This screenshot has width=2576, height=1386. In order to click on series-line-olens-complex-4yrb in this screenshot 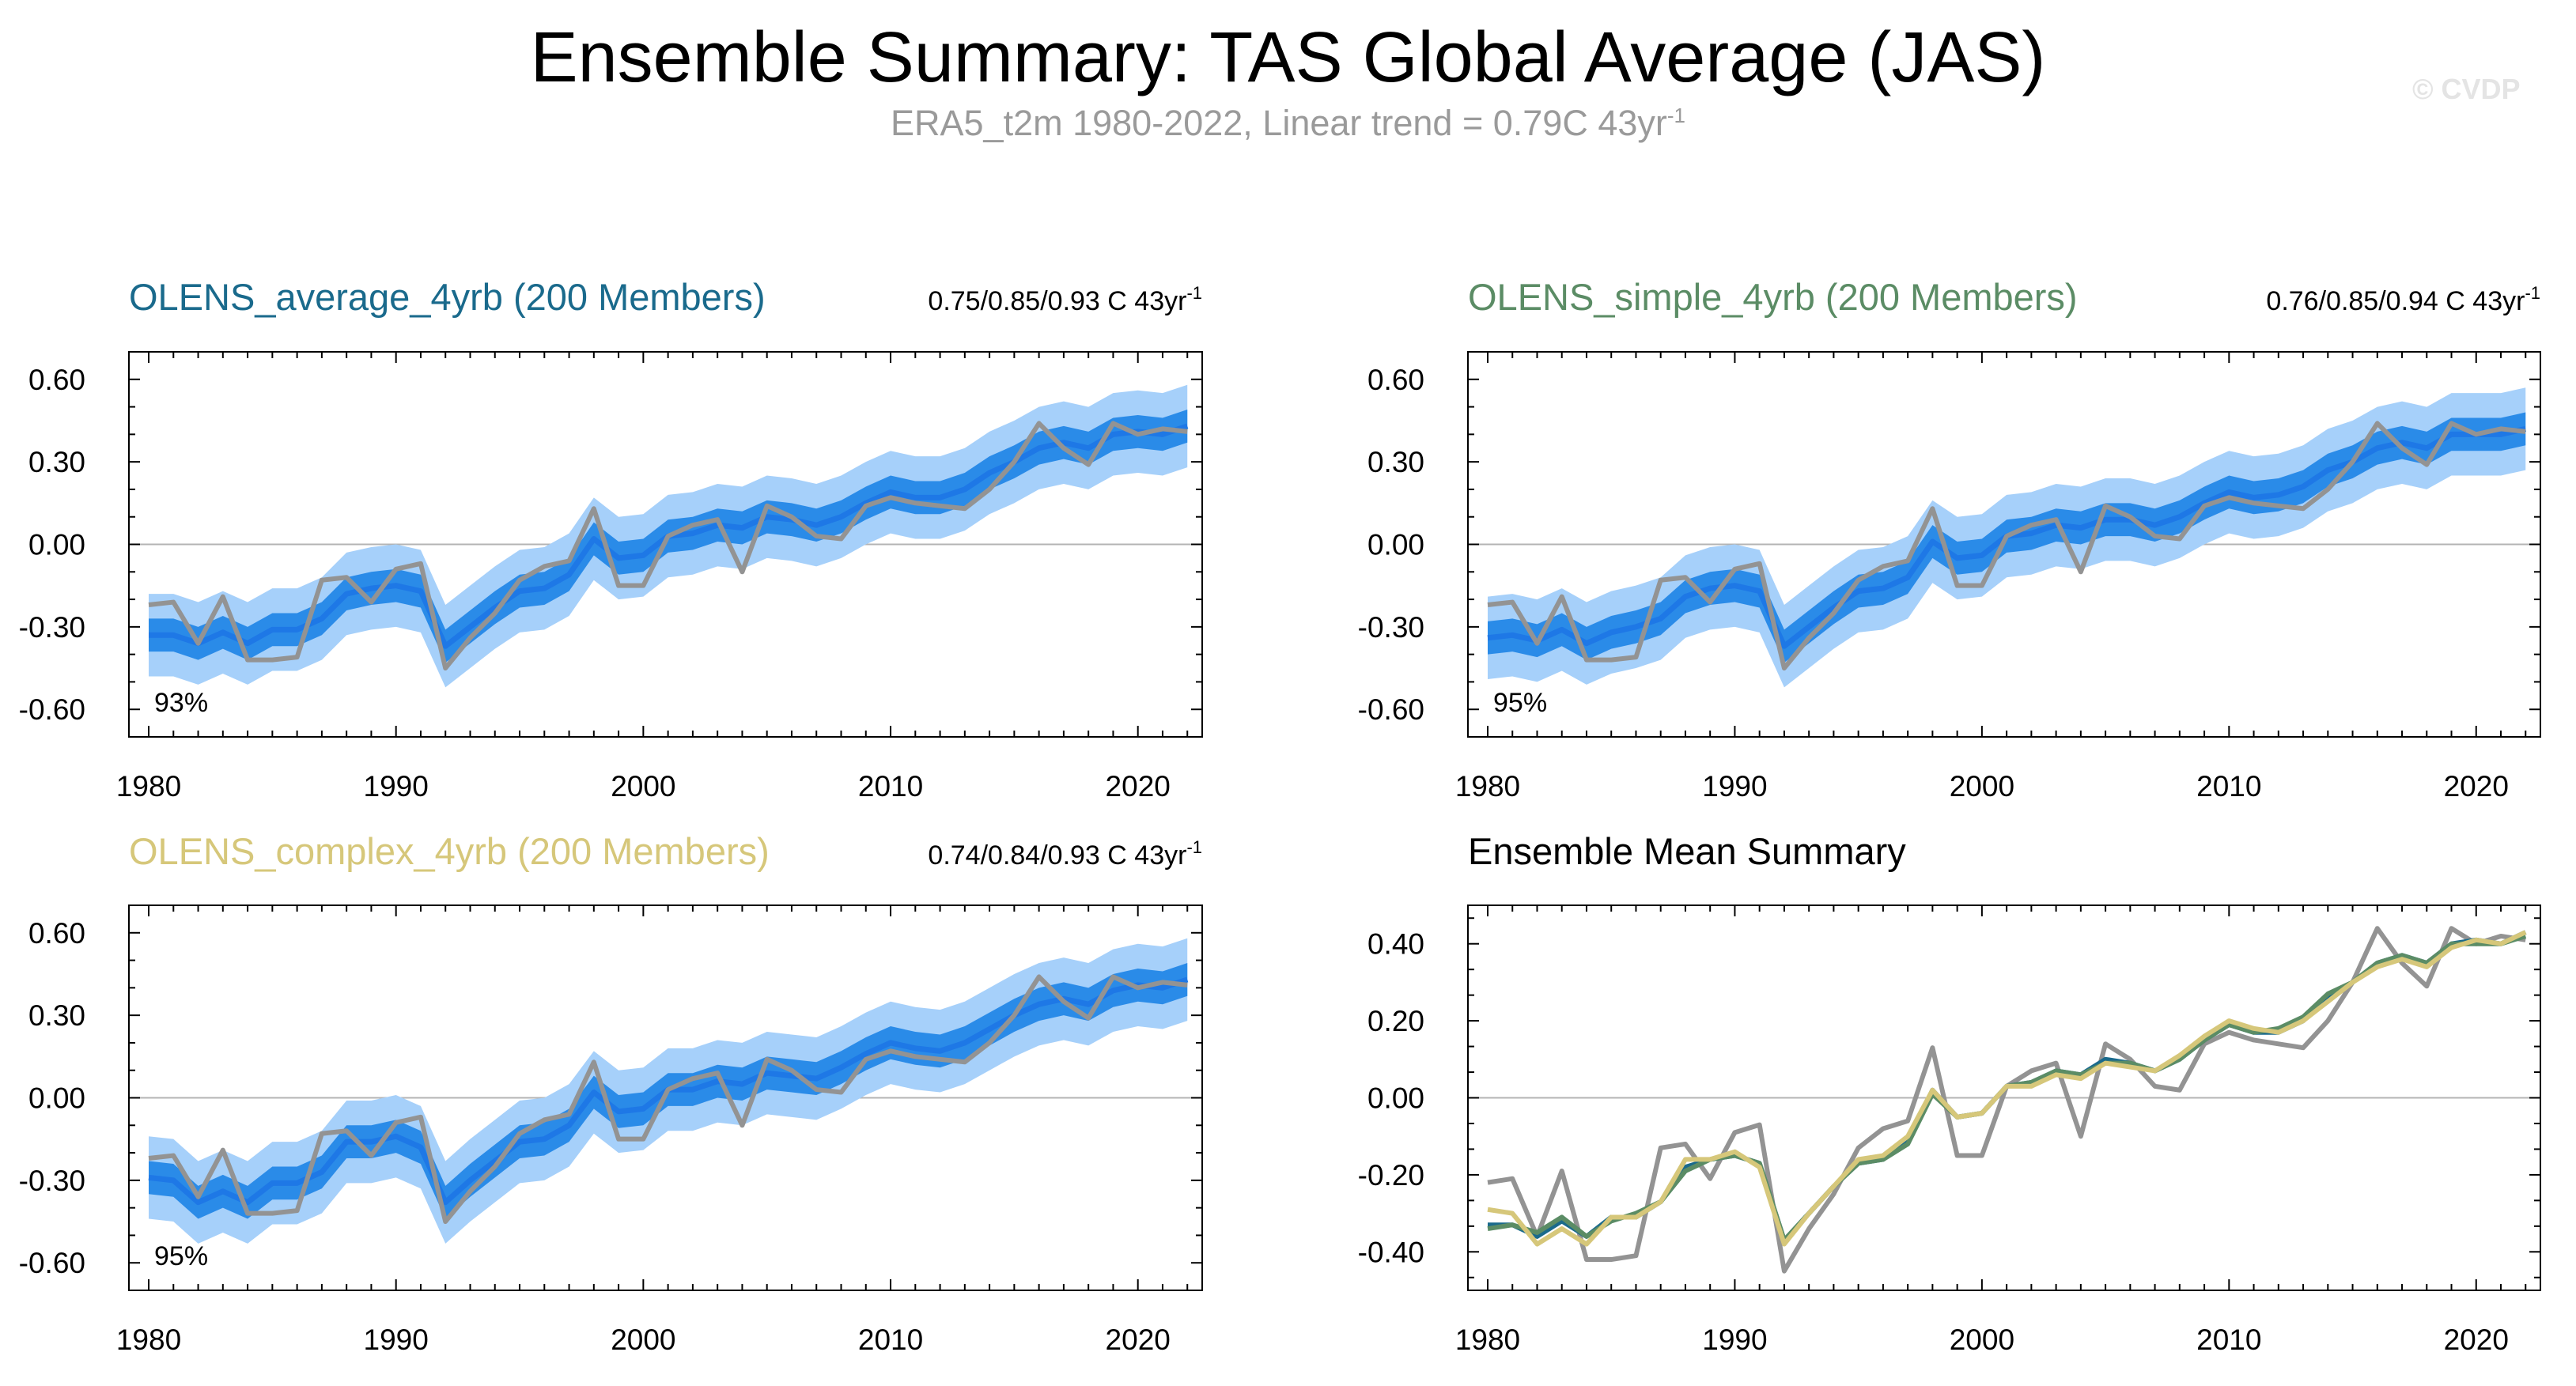, I will do `click(2007, 1088)`.